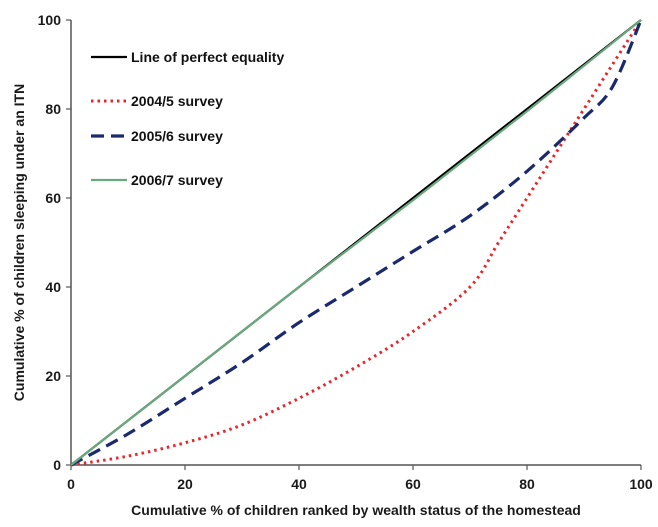 This screenshot has height=527, width=658. What do you see at coordinates (527, 484) in the screenshot?
I see `x-tick-label: 80` at bounding box center [527, 484].